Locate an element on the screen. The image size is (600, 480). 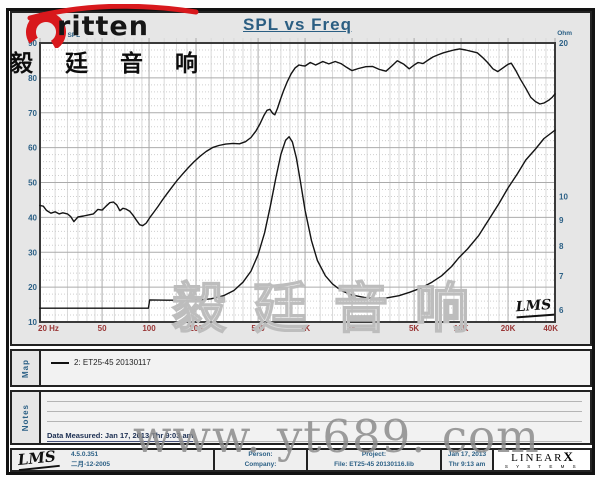
notes-panel-content: Data Measured: Jan 17, 2013 Thr 9:03 am is located at coordinates (315, 417).